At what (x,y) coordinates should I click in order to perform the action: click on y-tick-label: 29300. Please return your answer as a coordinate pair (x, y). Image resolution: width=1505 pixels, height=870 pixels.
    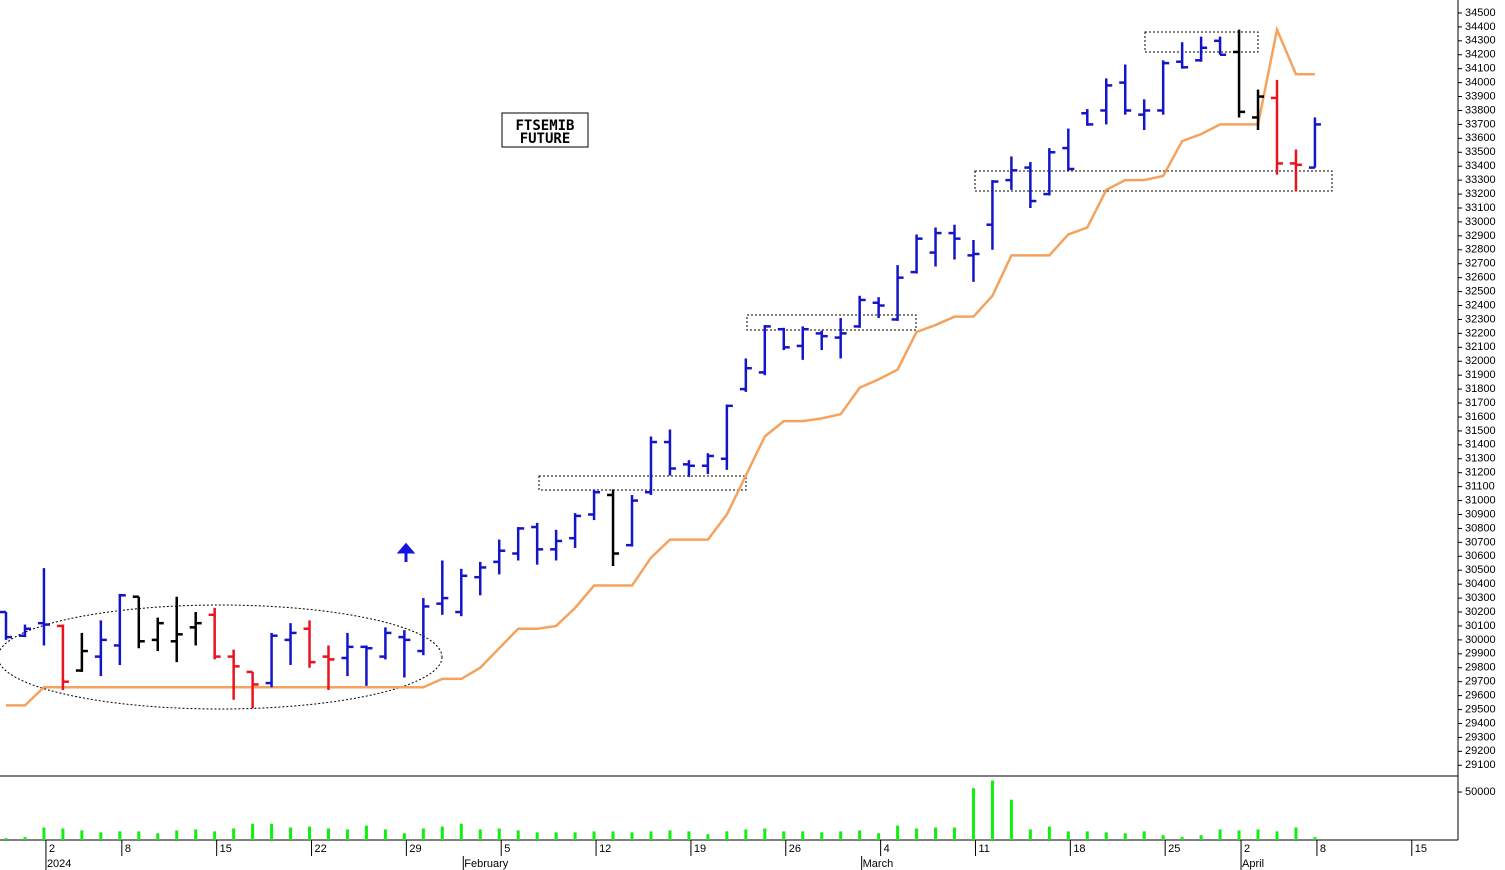
    Looking at the image, I should click on (1480, 737).